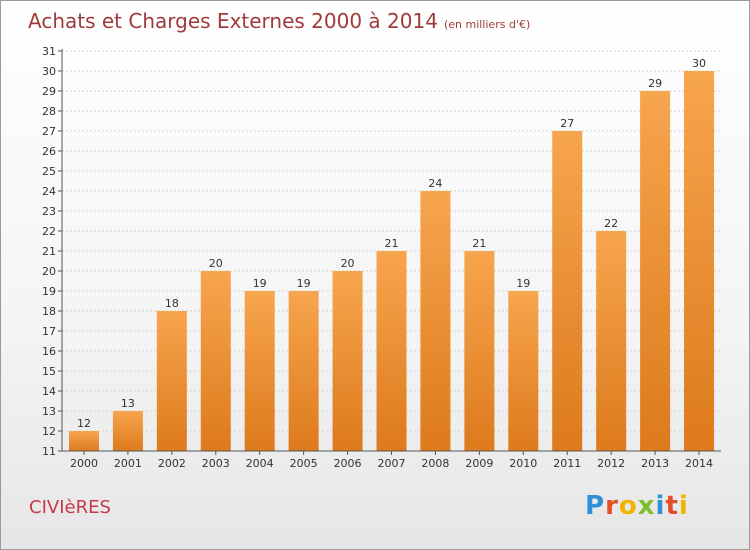  Describe the element at coordinates (172, 303) in the screenshot. I see `data-label: 18` at that location.